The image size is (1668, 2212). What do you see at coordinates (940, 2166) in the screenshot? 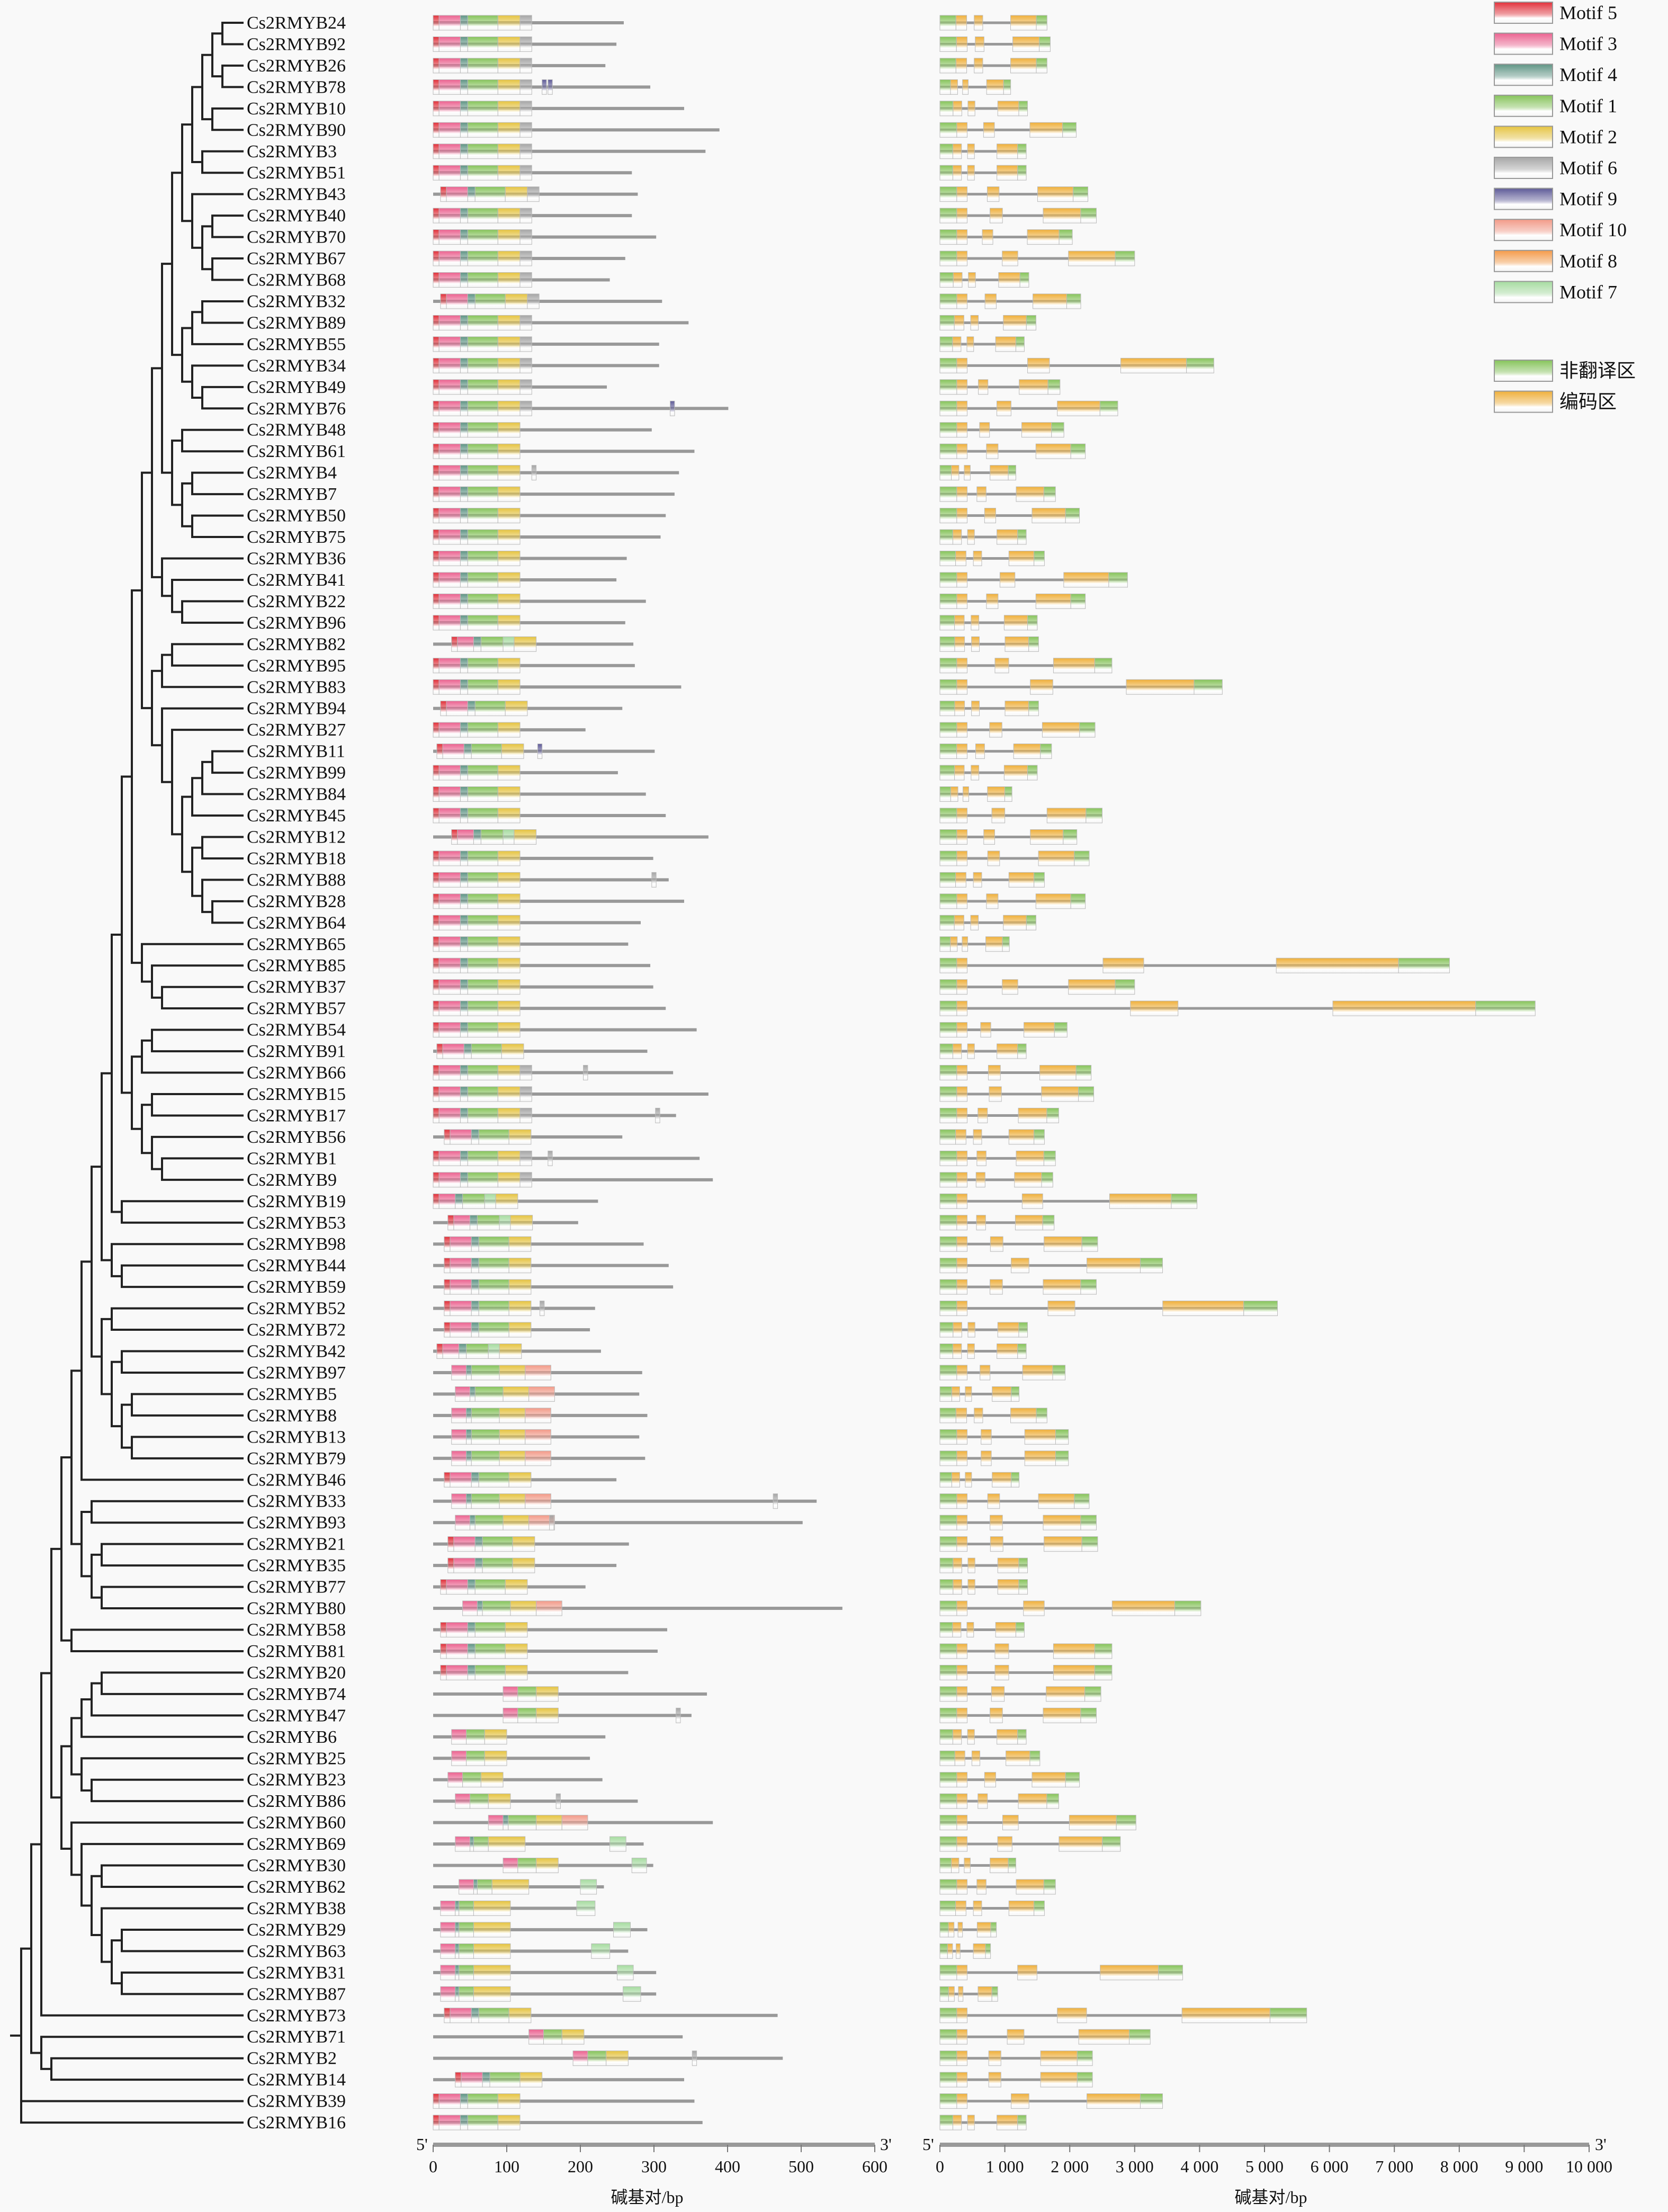
I see `axis-tick-label: 0` at bounding box center [940, 2166].